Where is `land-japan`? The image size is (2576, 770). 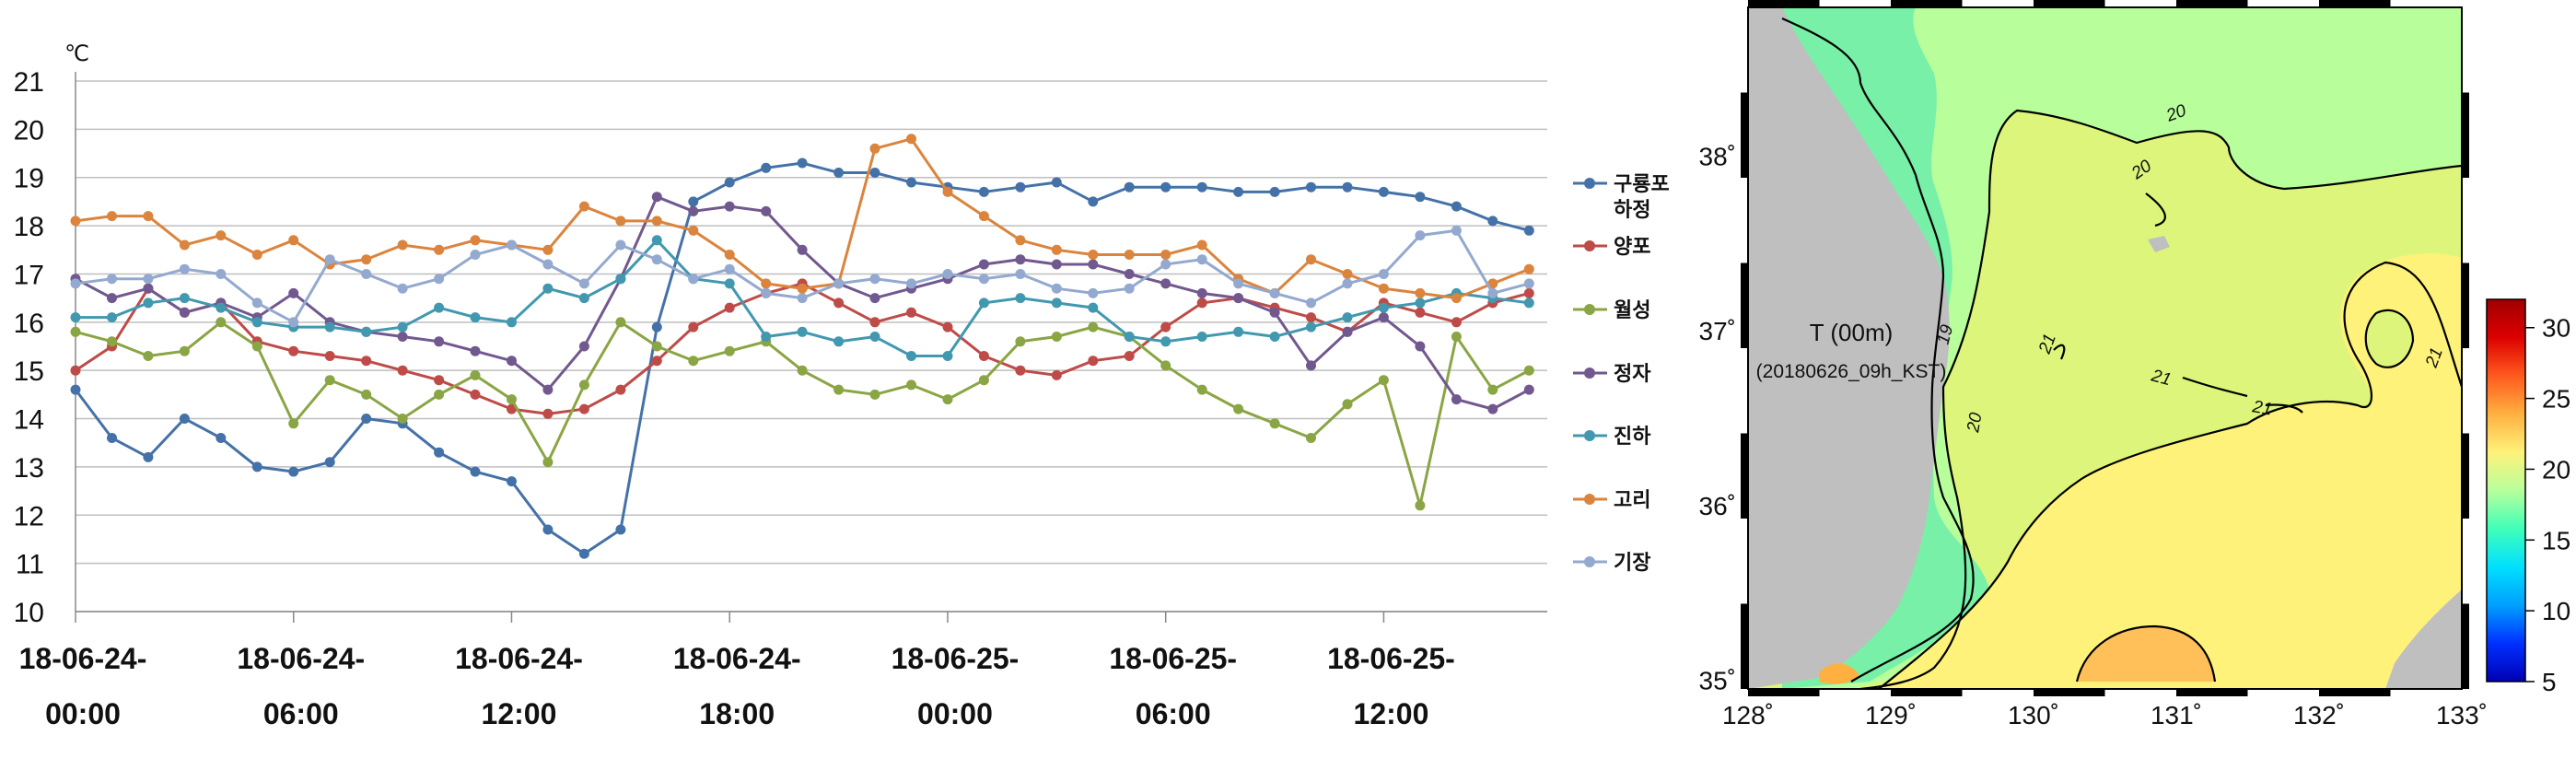
land-japan is located at coordinates (2423, 639).